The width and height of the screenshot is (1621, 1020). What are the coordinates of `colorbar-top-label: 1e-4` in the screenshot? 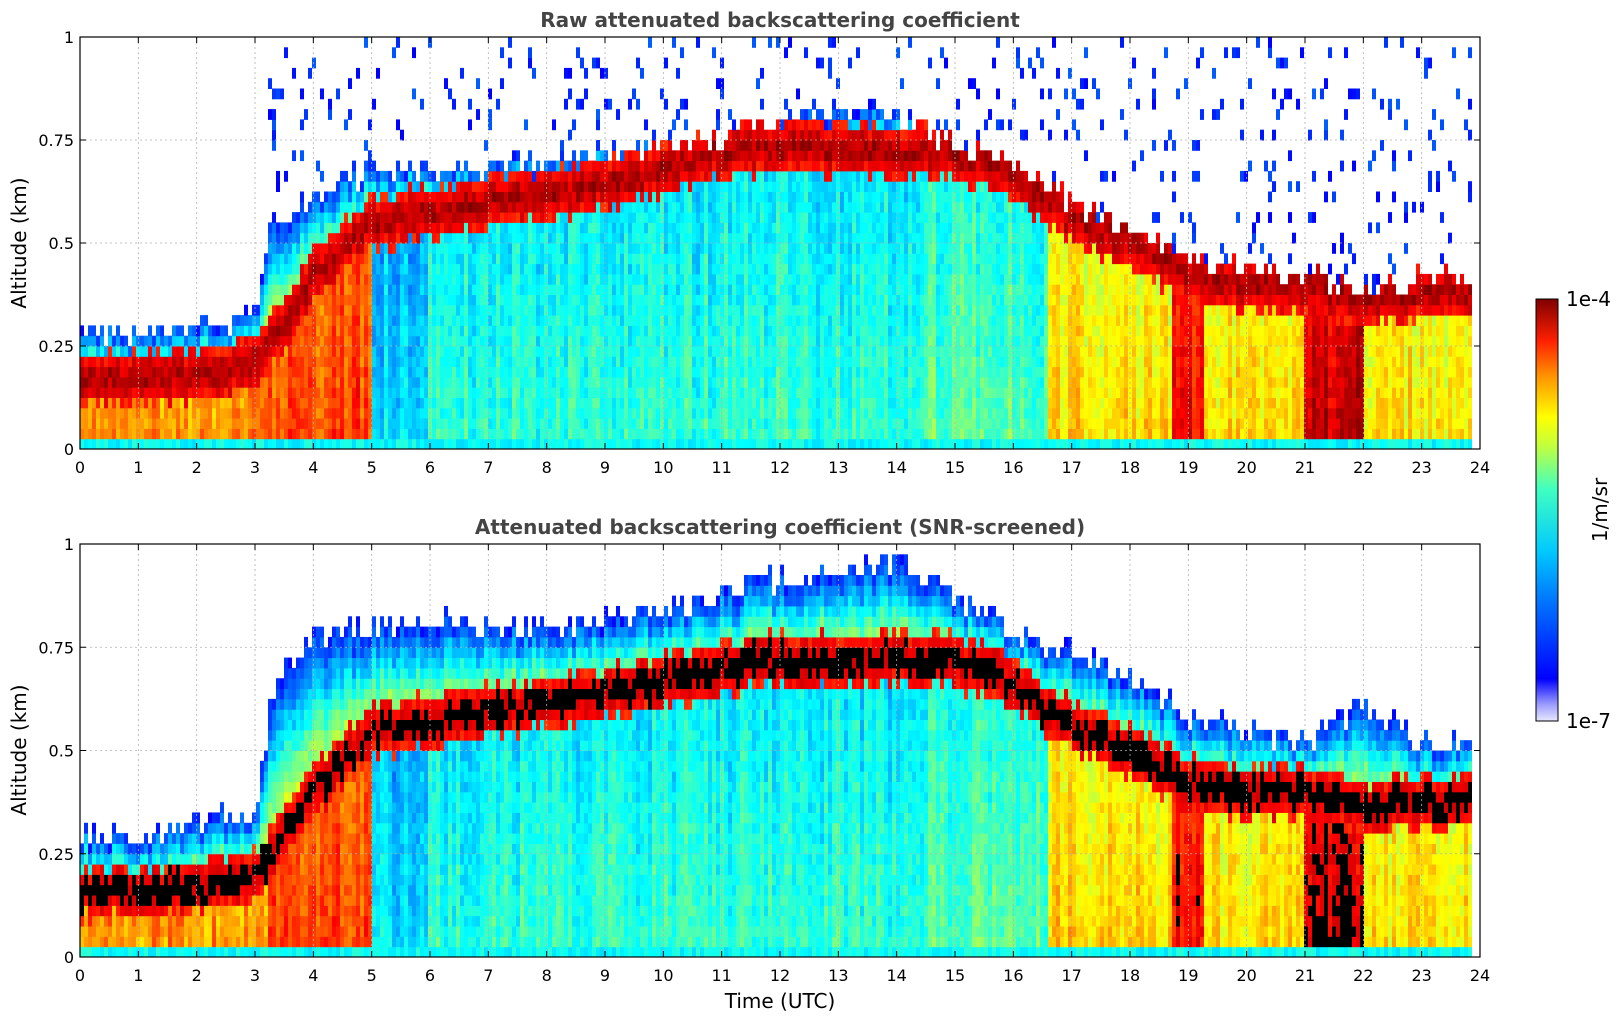 It's located at (1588, 299).